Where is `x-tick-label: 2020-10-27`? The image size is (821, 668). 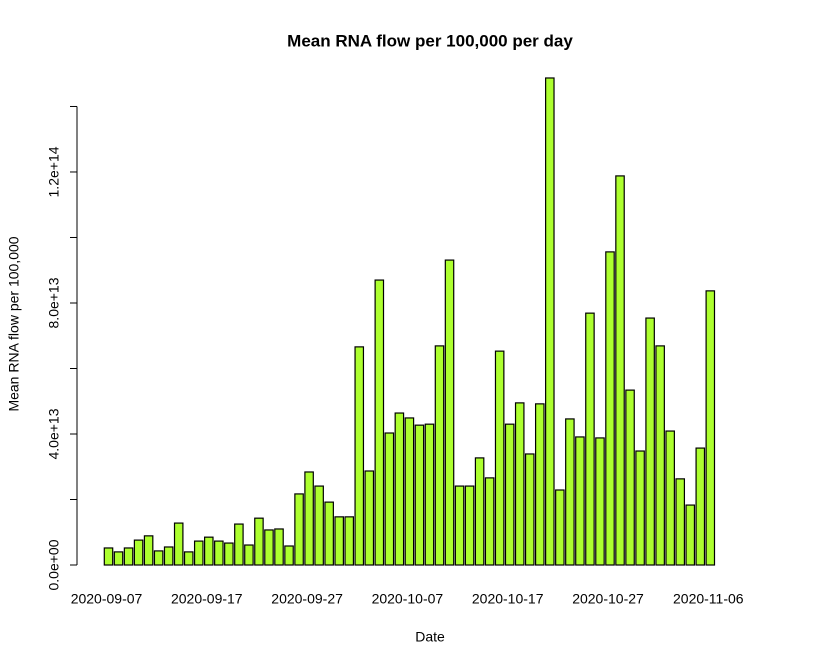
x-tick-label: 2020-10-27 is located at coordinates (608, 599).